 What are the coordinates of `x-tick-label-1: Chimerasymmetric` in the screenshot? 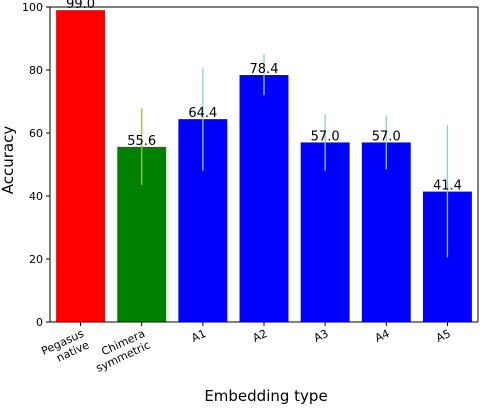 It's located at (121, 351).